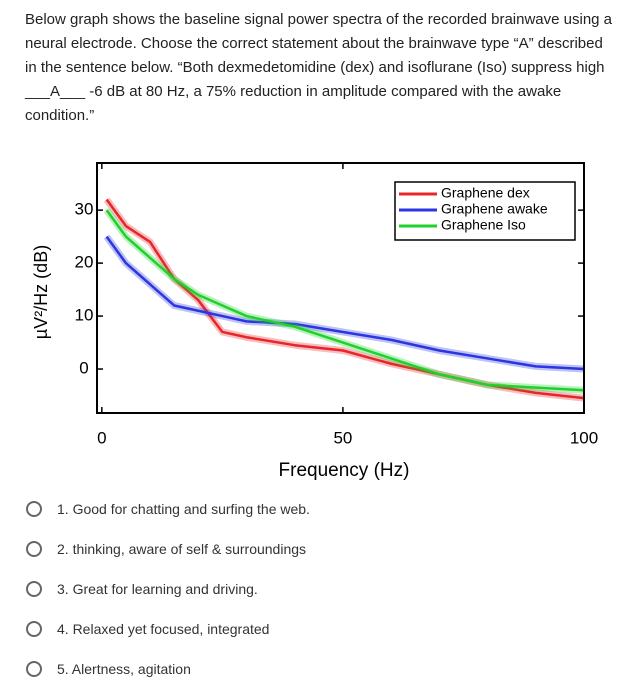  What do you see at coordinates (342, 437) in the screenshot?
I see `x-tick-label: 50` at bounding box center [342, 437].